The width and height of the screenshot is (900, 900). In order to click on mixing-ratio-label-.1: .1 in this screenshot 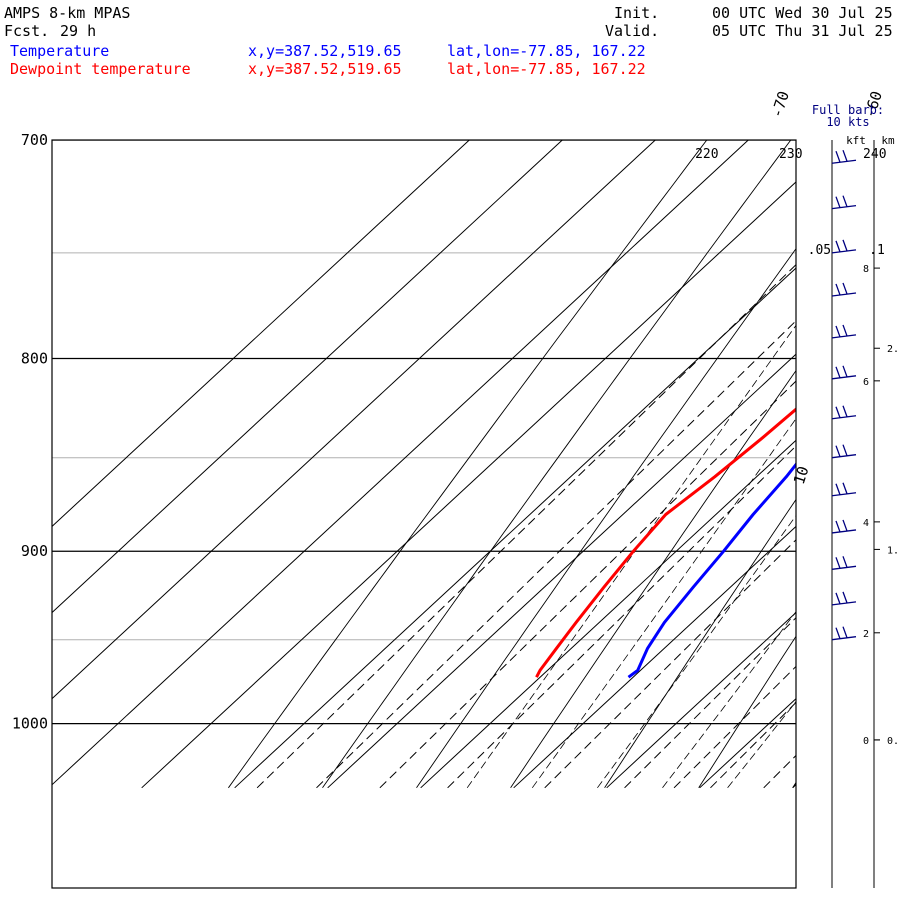, I will do `click(877, 250)`.